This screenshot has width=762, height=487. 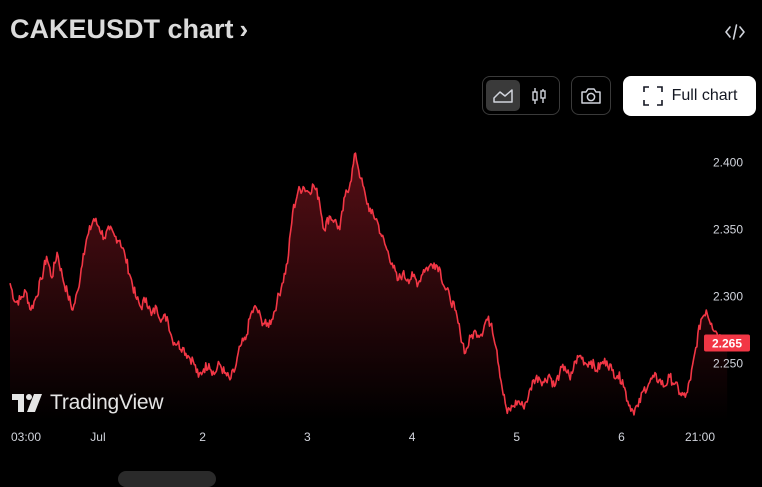 I want to click on y-tick-label: 2.250, so click(x=728, y=364).